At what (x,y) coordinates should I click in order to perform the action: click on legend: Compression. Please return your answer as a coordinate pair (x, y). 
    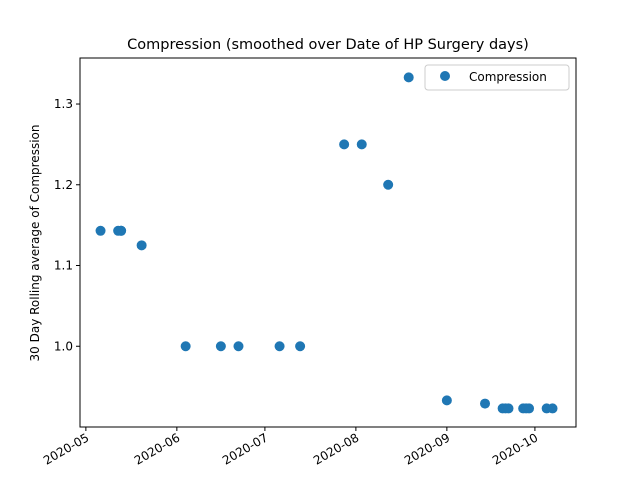
    Looking at the image, I should click on (497, 77).